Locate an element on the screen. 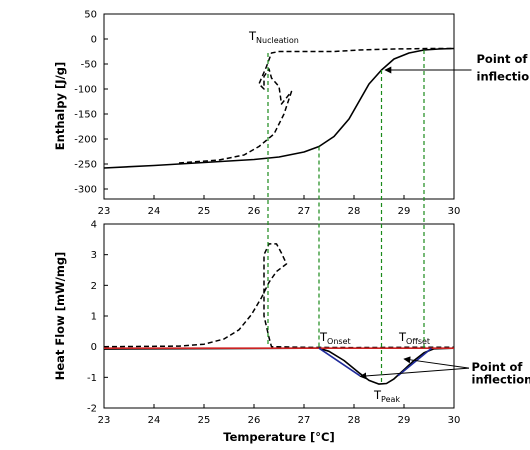 The image size is (530, 450). enthalpy-x-tick-label: 24 is located at coordinates (154, 211).